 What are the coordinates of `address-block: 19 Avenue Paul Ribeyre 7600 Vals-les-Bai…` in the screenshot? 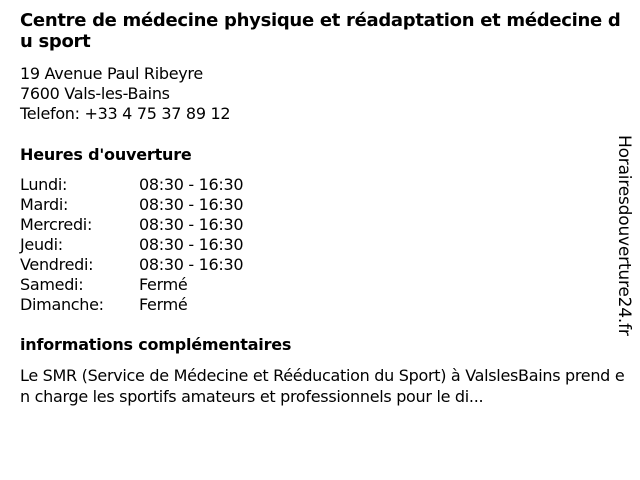 It's located at (125, 94).